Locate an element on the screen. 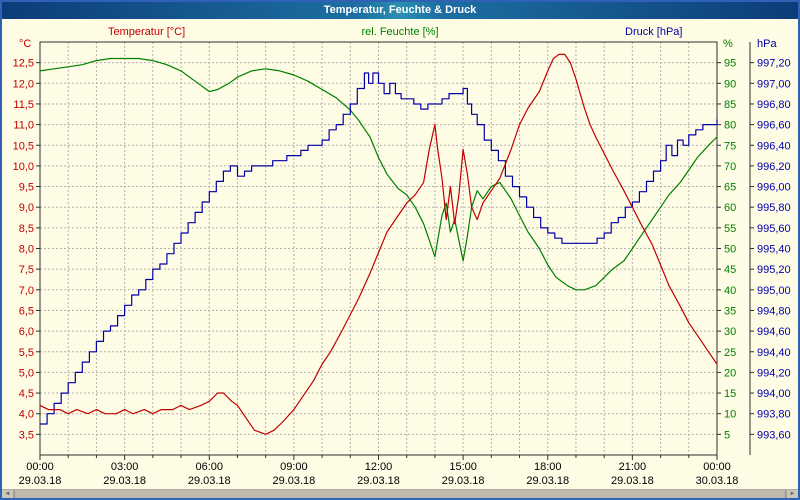 The image size is (800, 500). pressure-tick-label: 996,00 is located at coordinates (774, 188).